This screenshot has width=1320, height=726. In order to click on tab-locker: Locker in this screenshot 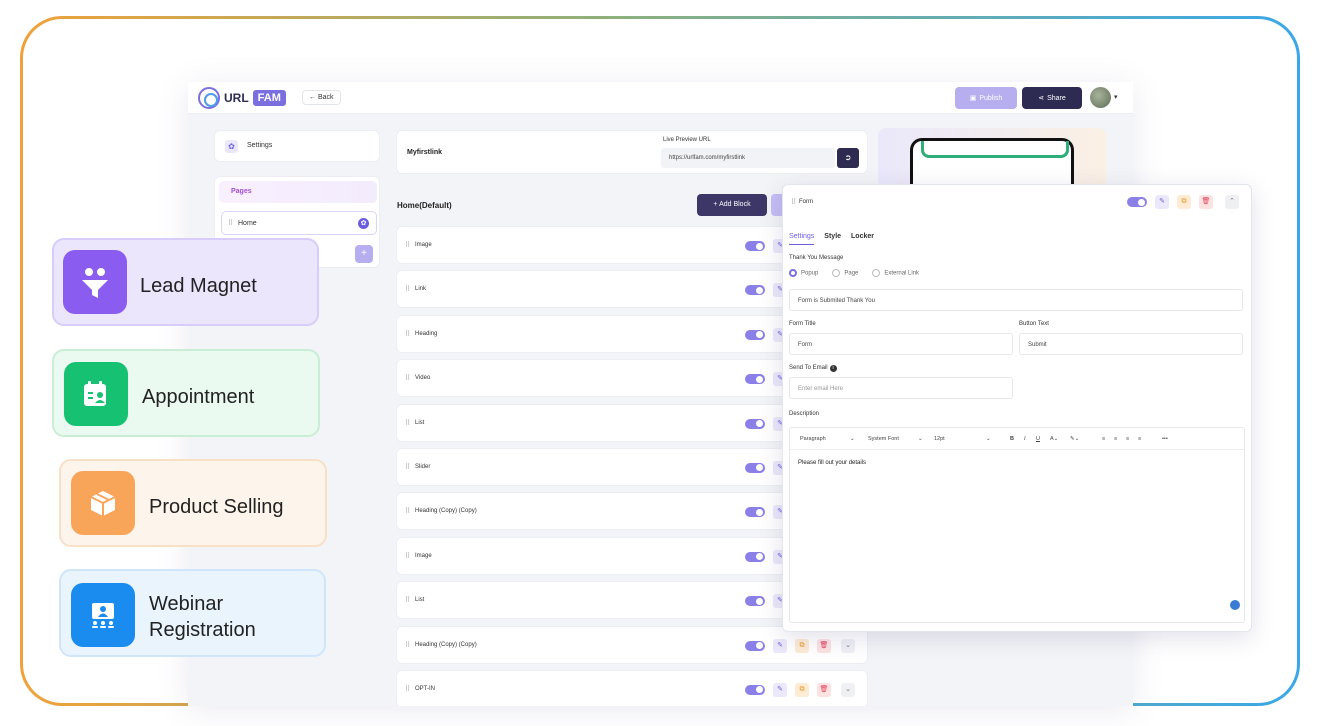, I will do `click(862, 236)`.